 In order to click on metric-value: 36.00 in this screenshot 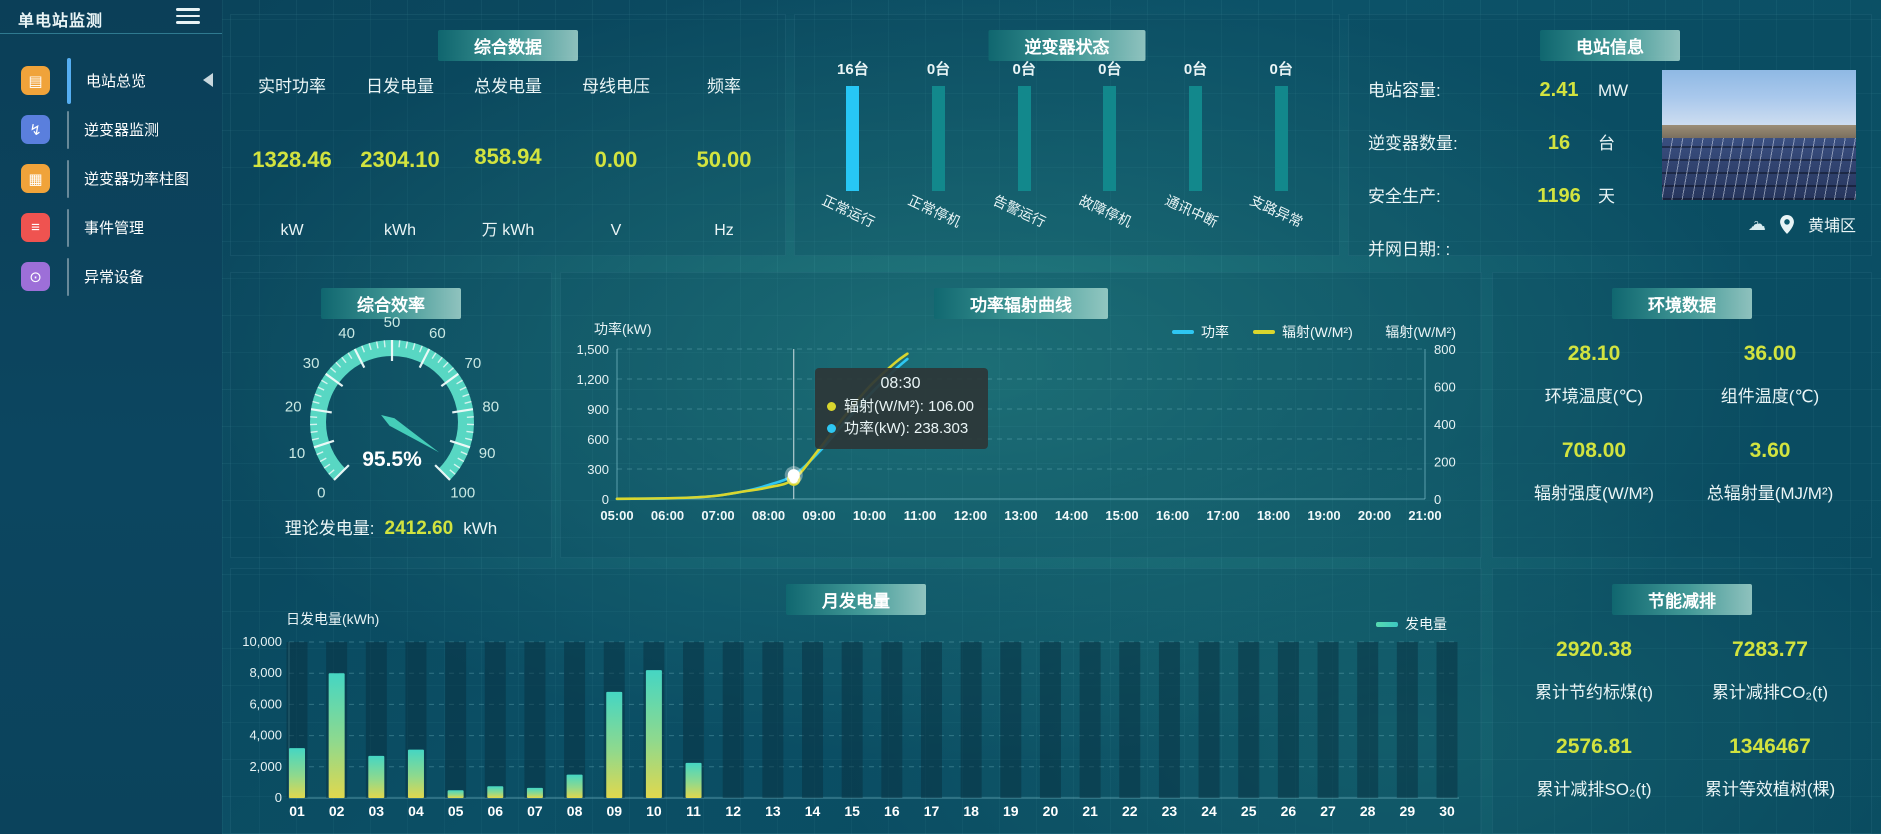, I will do `click(1770, 353)`.